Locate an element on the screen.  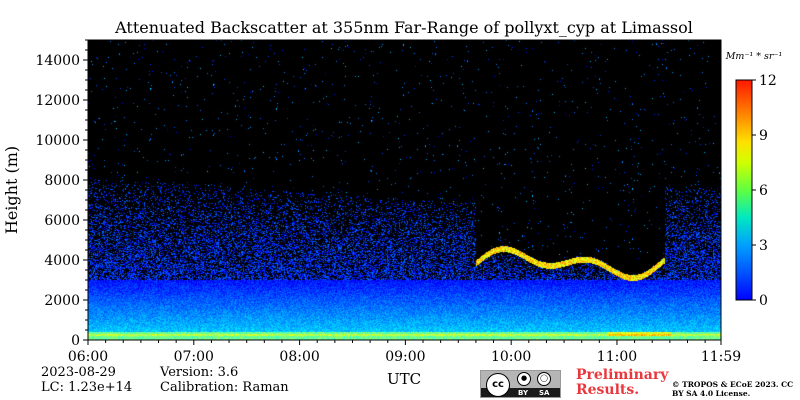
cc-sa-label: SA is located at coordinates (544, 393).